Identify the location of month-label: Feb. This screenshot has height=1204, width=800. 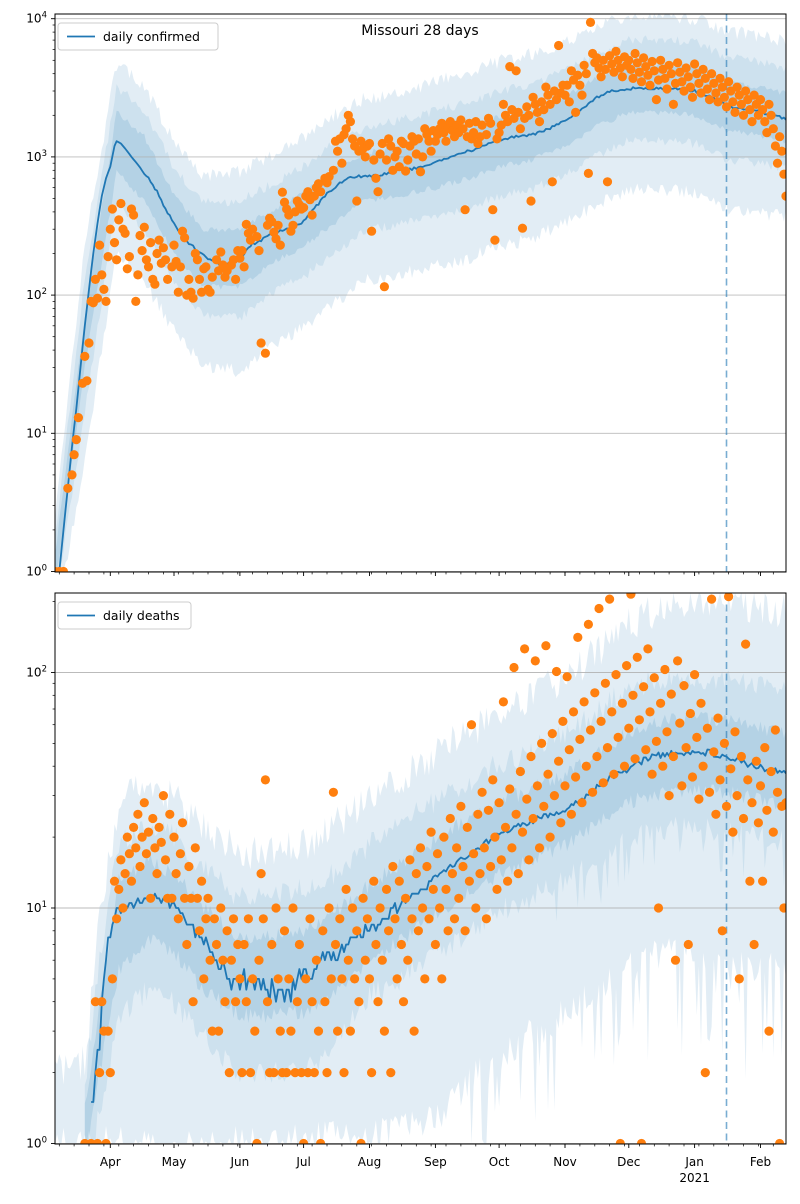
(760, 1162).